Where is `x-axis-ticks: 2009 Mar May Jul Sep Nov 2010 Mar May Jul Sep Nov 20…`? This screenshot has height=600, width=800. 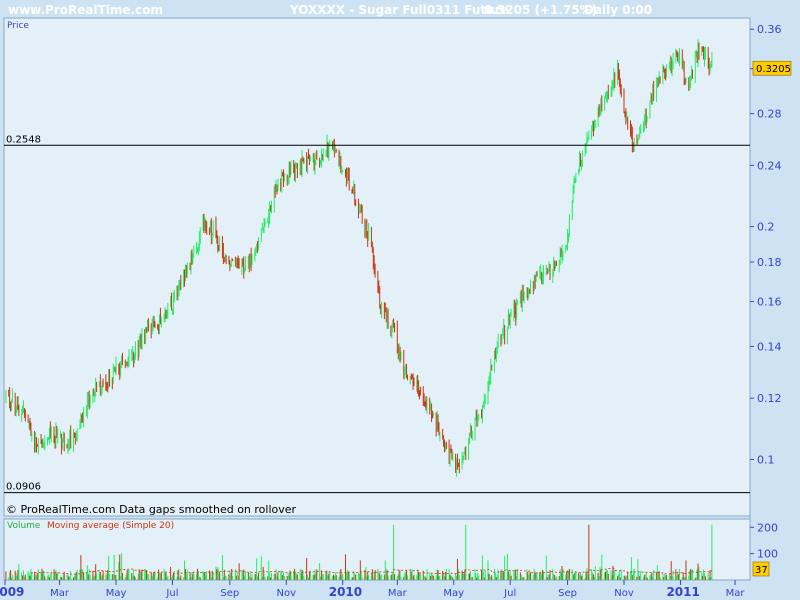
x-axis-ticks: 2009 Mar May Jul Sep Nov 2010 Mar May Jul Sep Nov 20… is located at coordinates (372, 589).